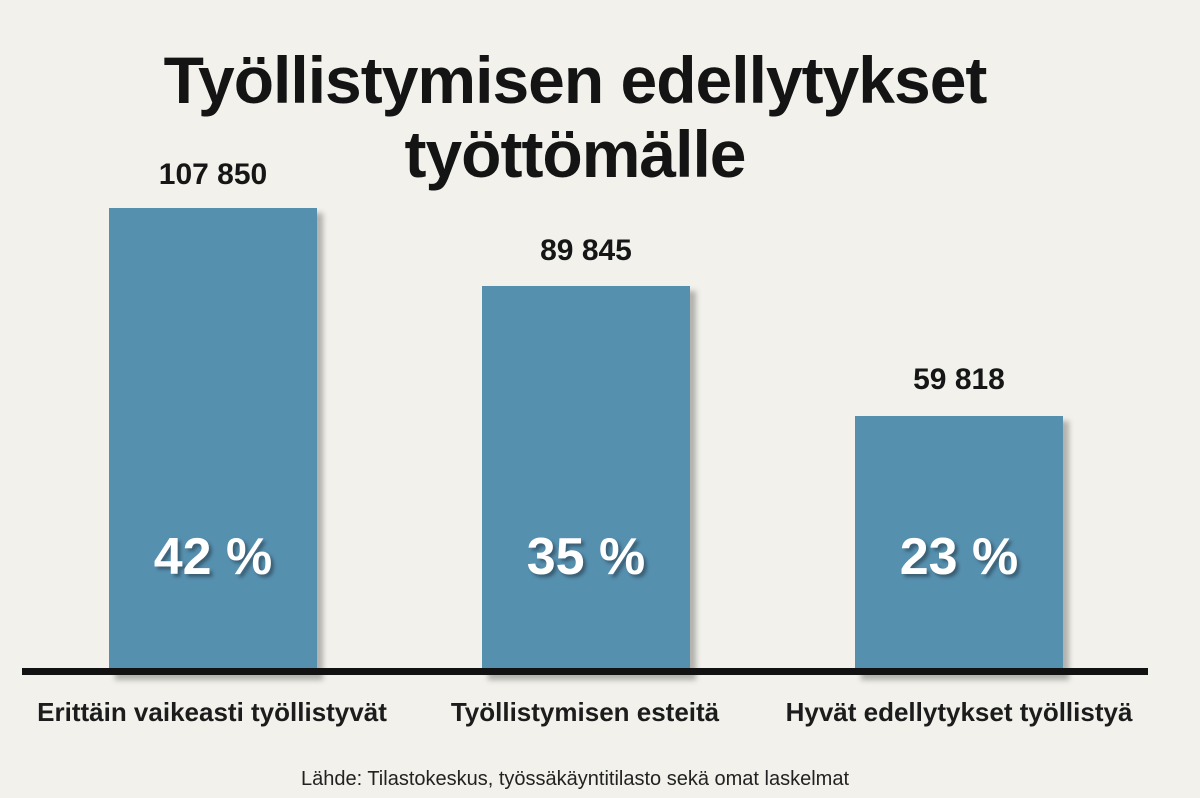 The image size is (1200, 798). I want to click on bar-percent-label-1: 42 %, so click(213, 557).